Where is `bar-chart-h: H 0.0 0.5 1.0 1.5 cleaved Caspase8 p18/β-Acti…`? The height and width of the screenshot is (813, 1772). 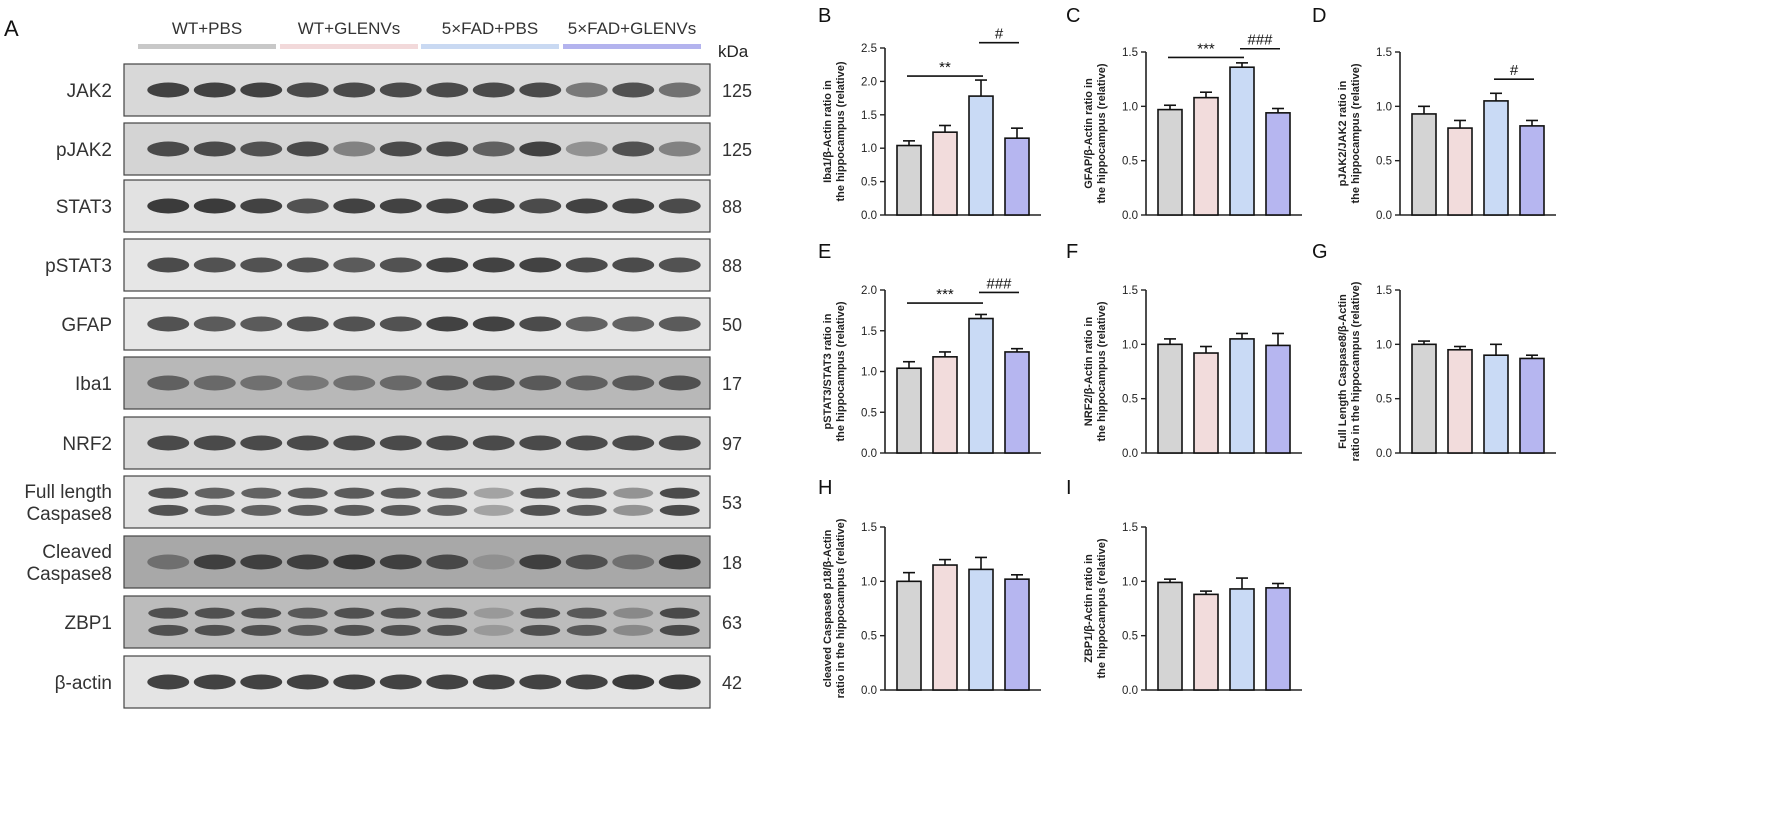
bar-chart-h: H 0.0 0.5 1.0 1.5 cleaved Caspase8 p18/β-Acti… is located at coordinates (929, 587).